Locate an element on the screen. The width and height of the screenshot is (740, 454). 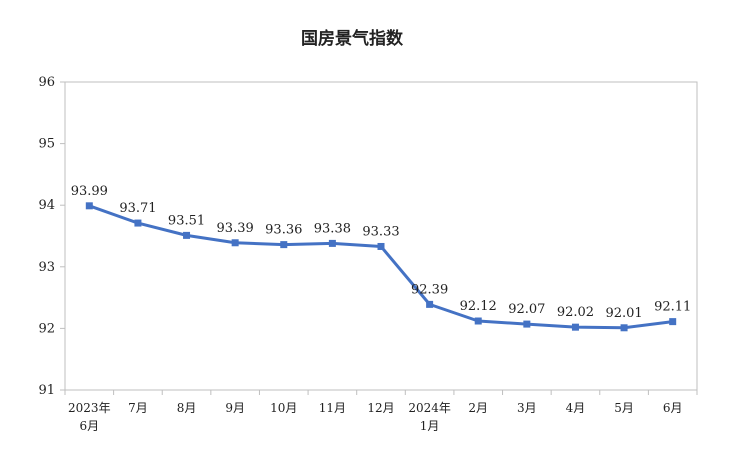
data-label: 92.39 is located at coordinates (429, 289).